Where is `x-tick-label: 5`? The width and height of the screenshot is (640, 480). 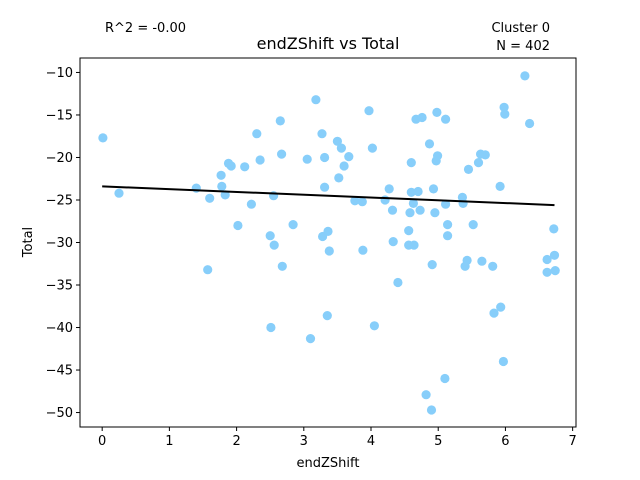 x-tick-label: 5 is located at coordinates (438, 441).